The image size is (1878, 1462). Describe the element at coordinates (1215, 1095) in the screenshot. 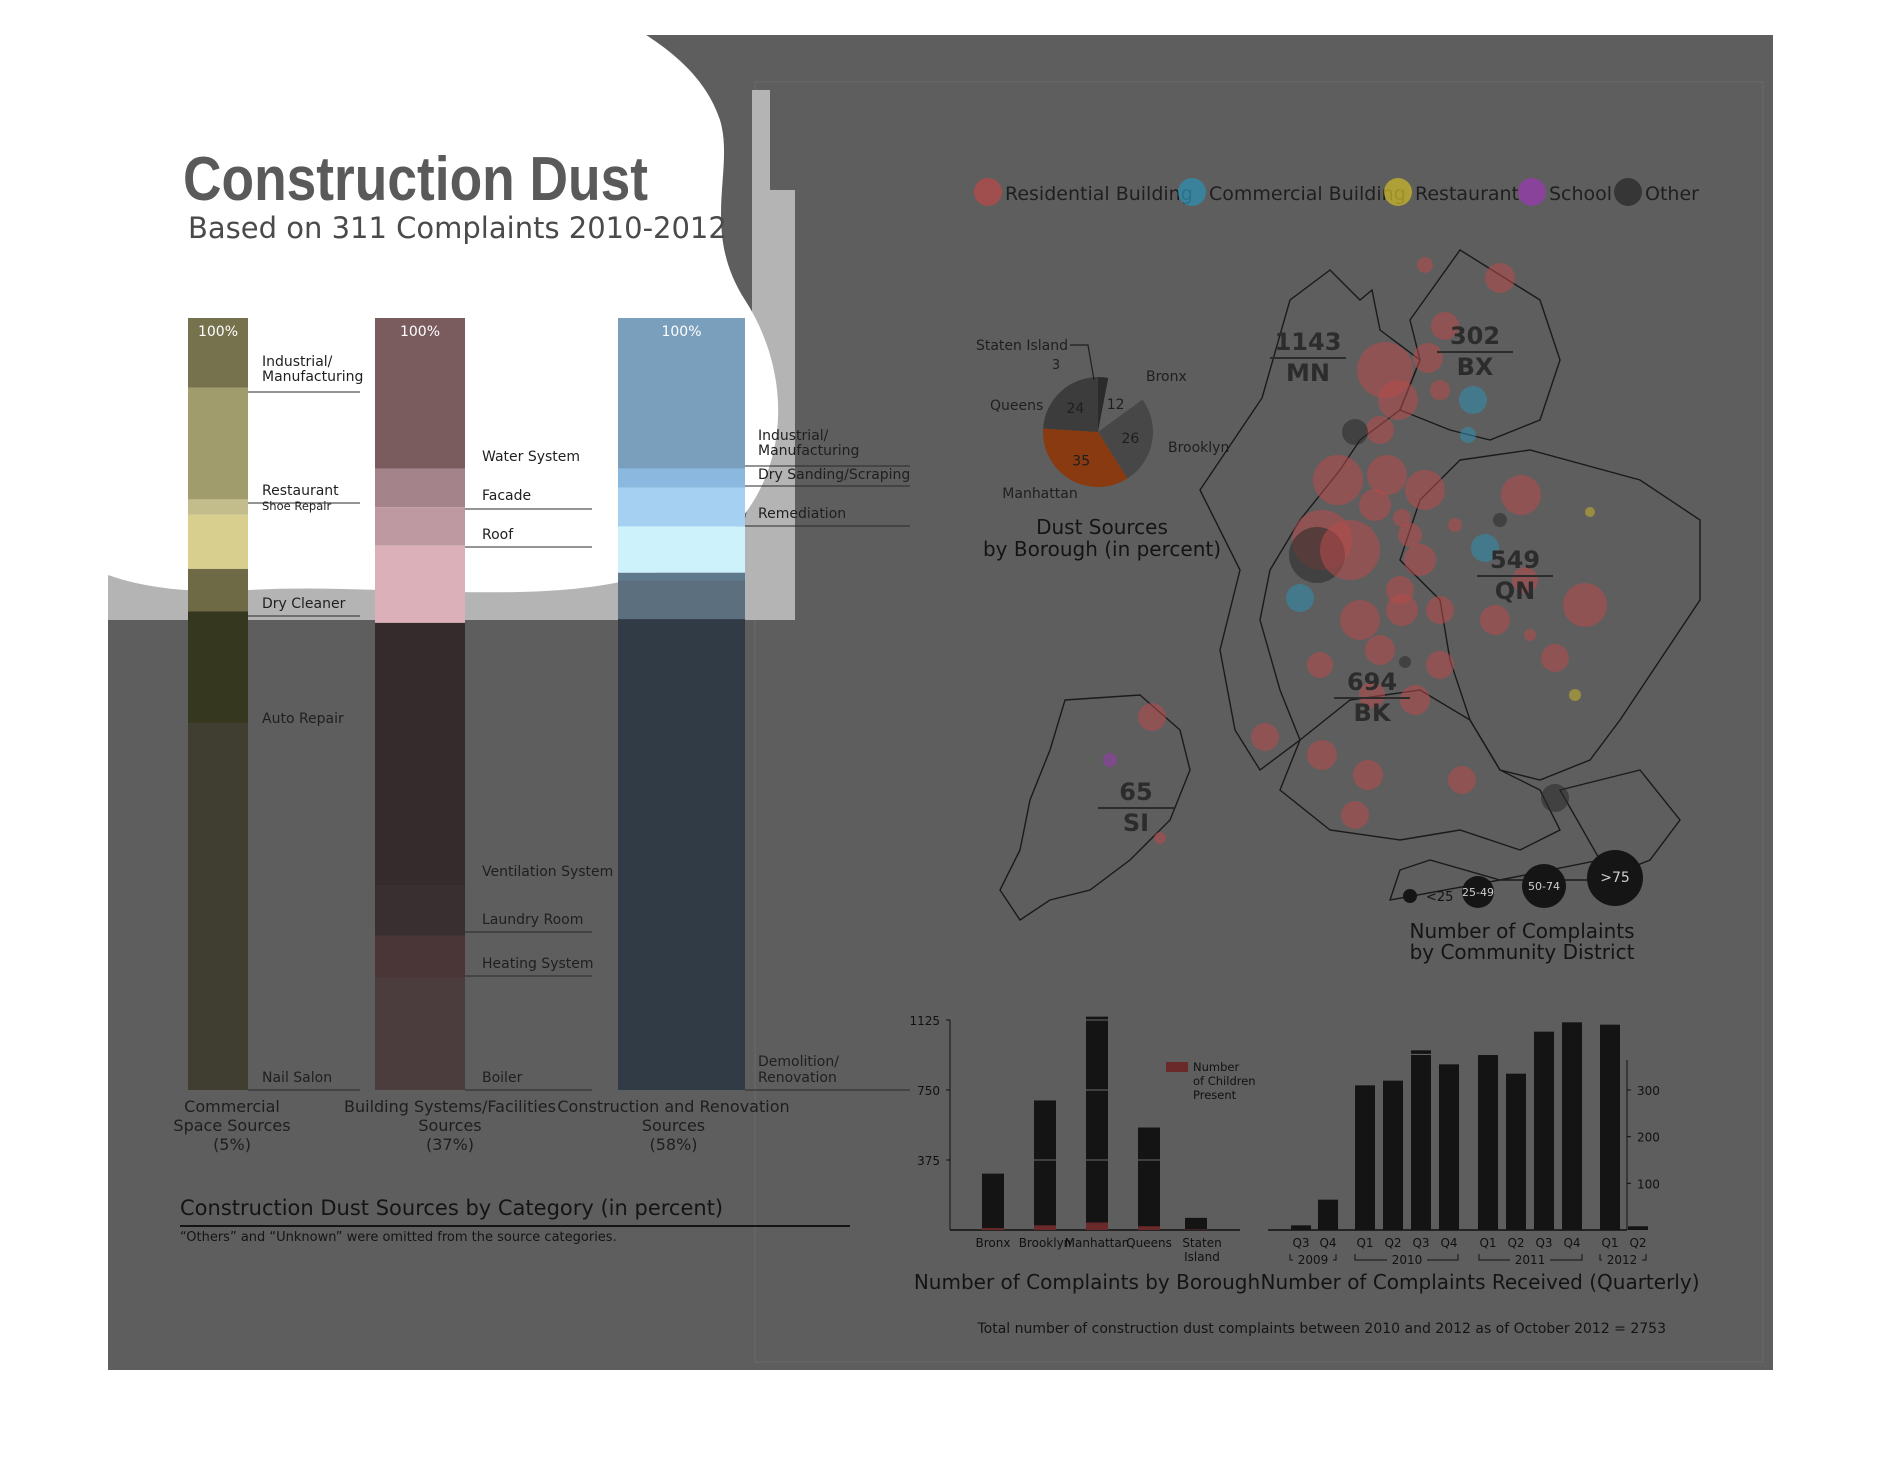

I see `children-legend-label: Present` at that location.